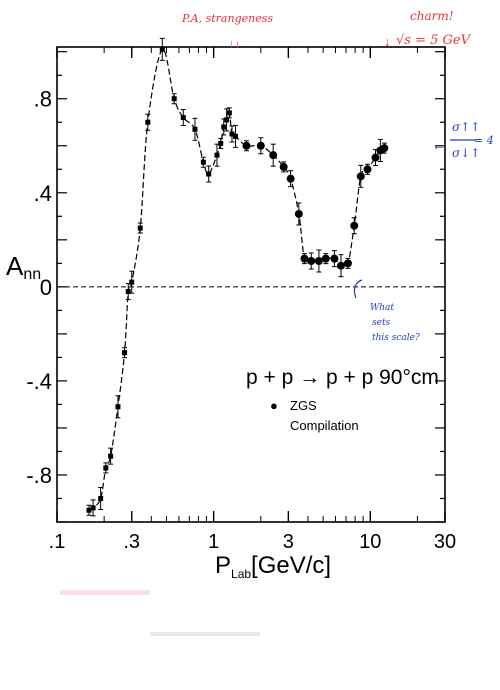  I want to click on x-tick-label: 3, so click(288, 542).